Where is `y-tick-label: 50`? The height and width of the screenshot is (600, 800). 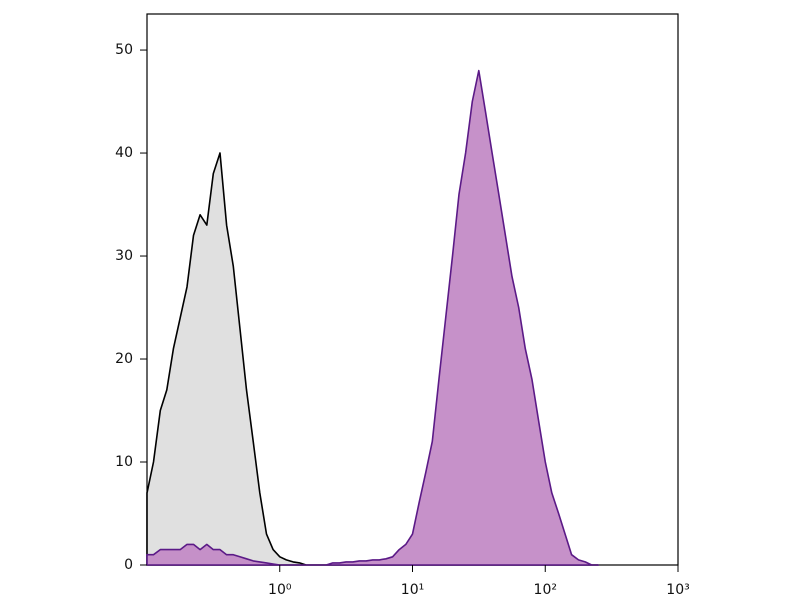
y-tick-label: 50 is located at coordinates (124, 50).